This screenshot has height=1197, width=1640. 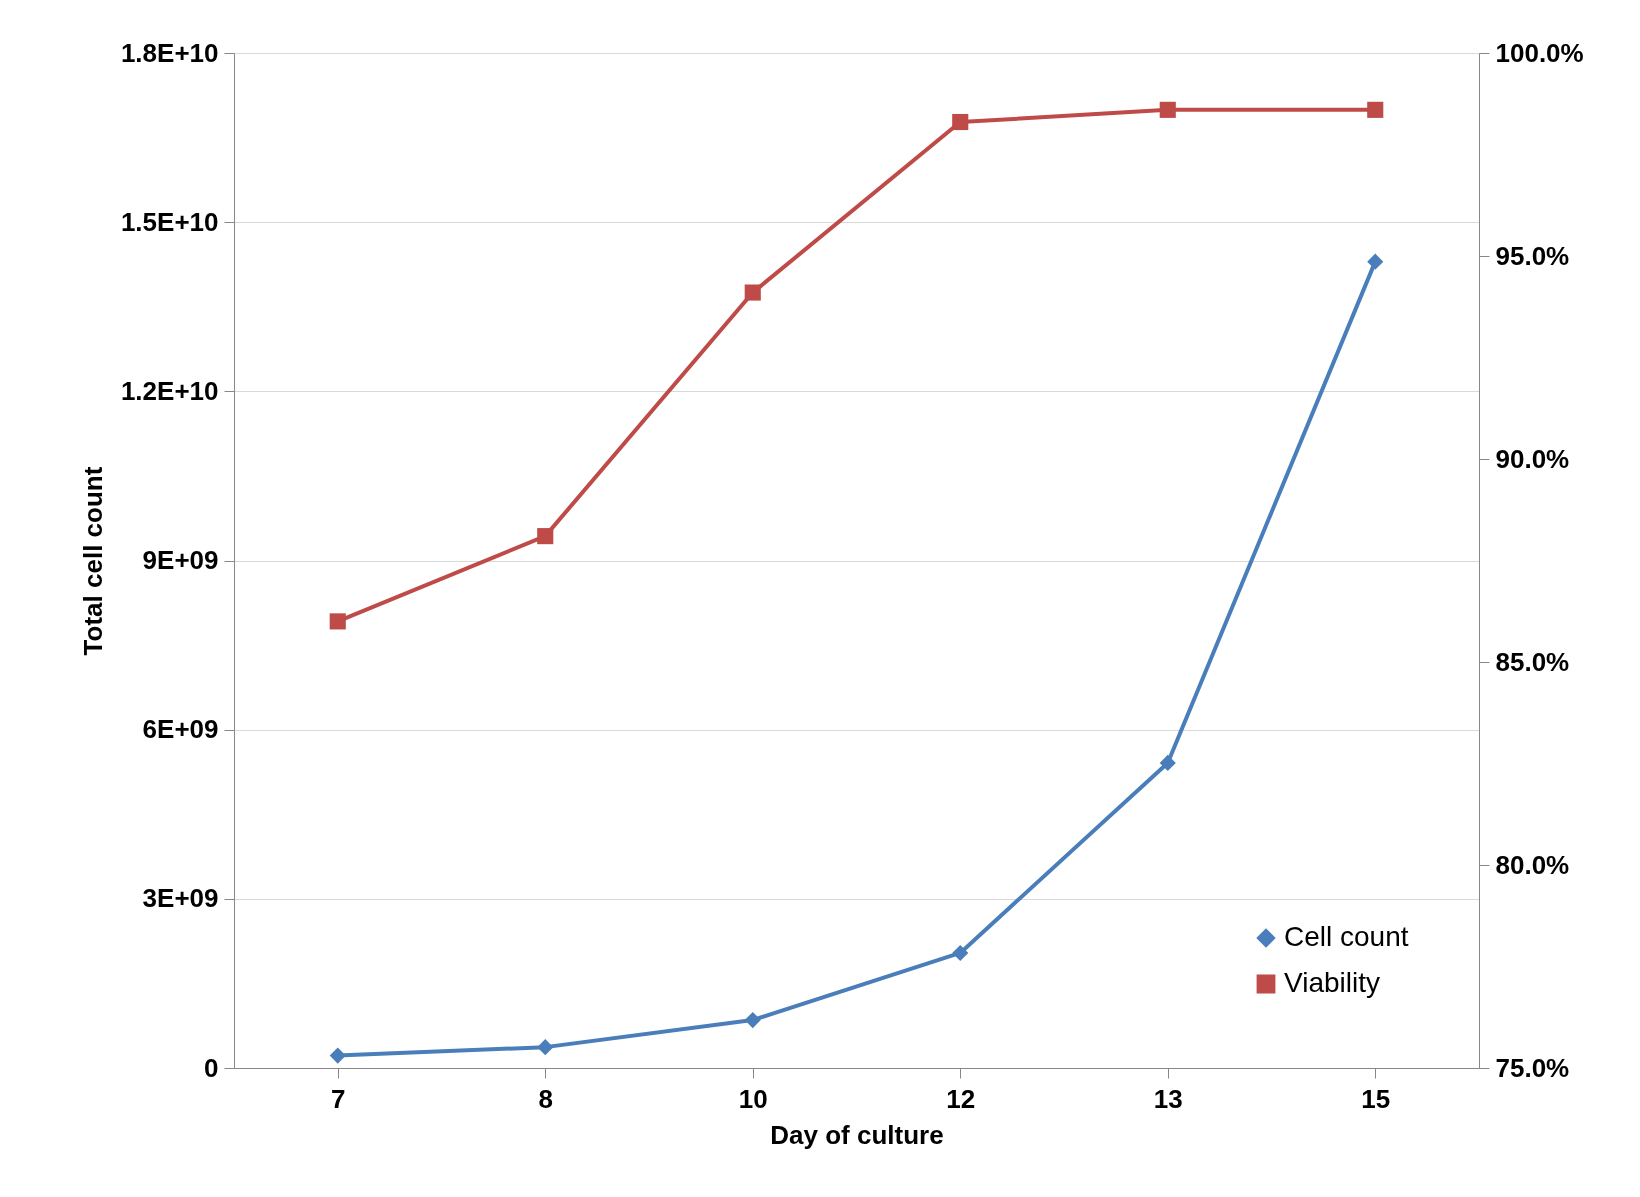 What do you see at coordinates (169, 221) in the screenshot?
I see `y-tick-label: 1.5E+10` at bounding box center [169, 221].